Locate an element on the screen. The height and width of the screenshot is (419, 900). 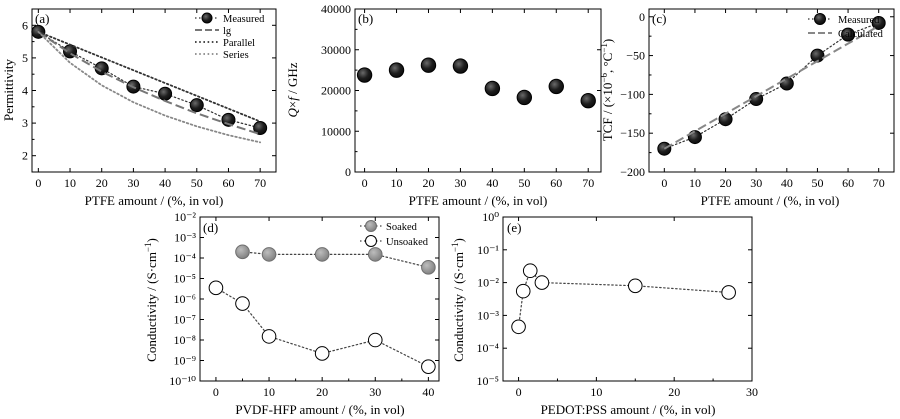
legend-label: Unsoaked is located at coordinates (407, 242).